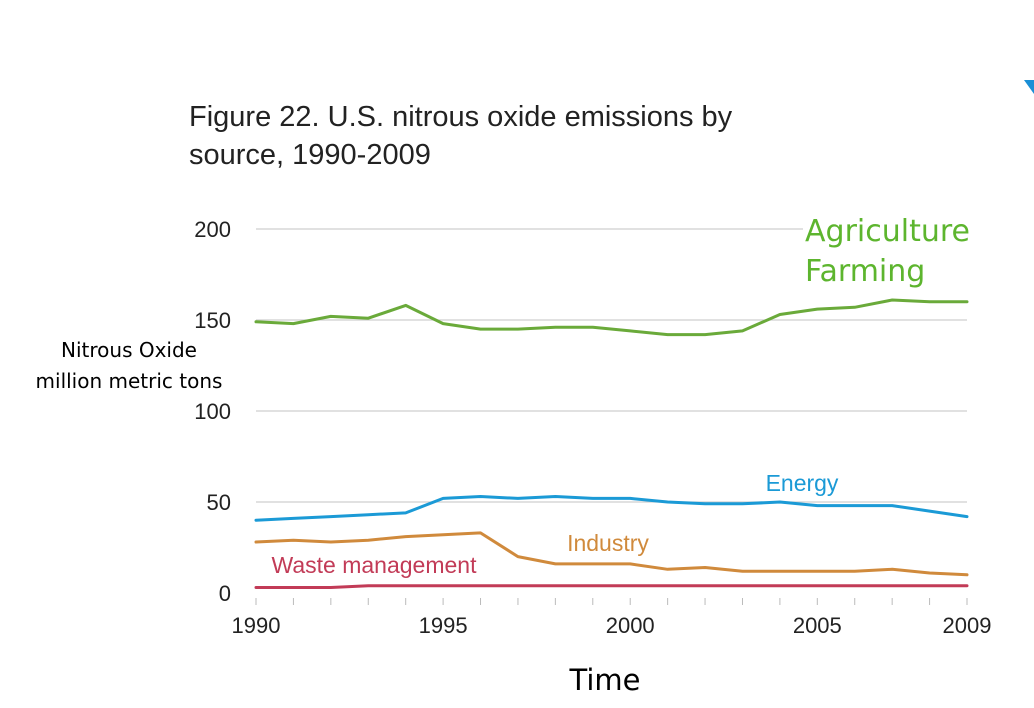  Describe the element at coordinates (608, 543) in the screenshot. I see `series-label-industry: Industry` at that location.